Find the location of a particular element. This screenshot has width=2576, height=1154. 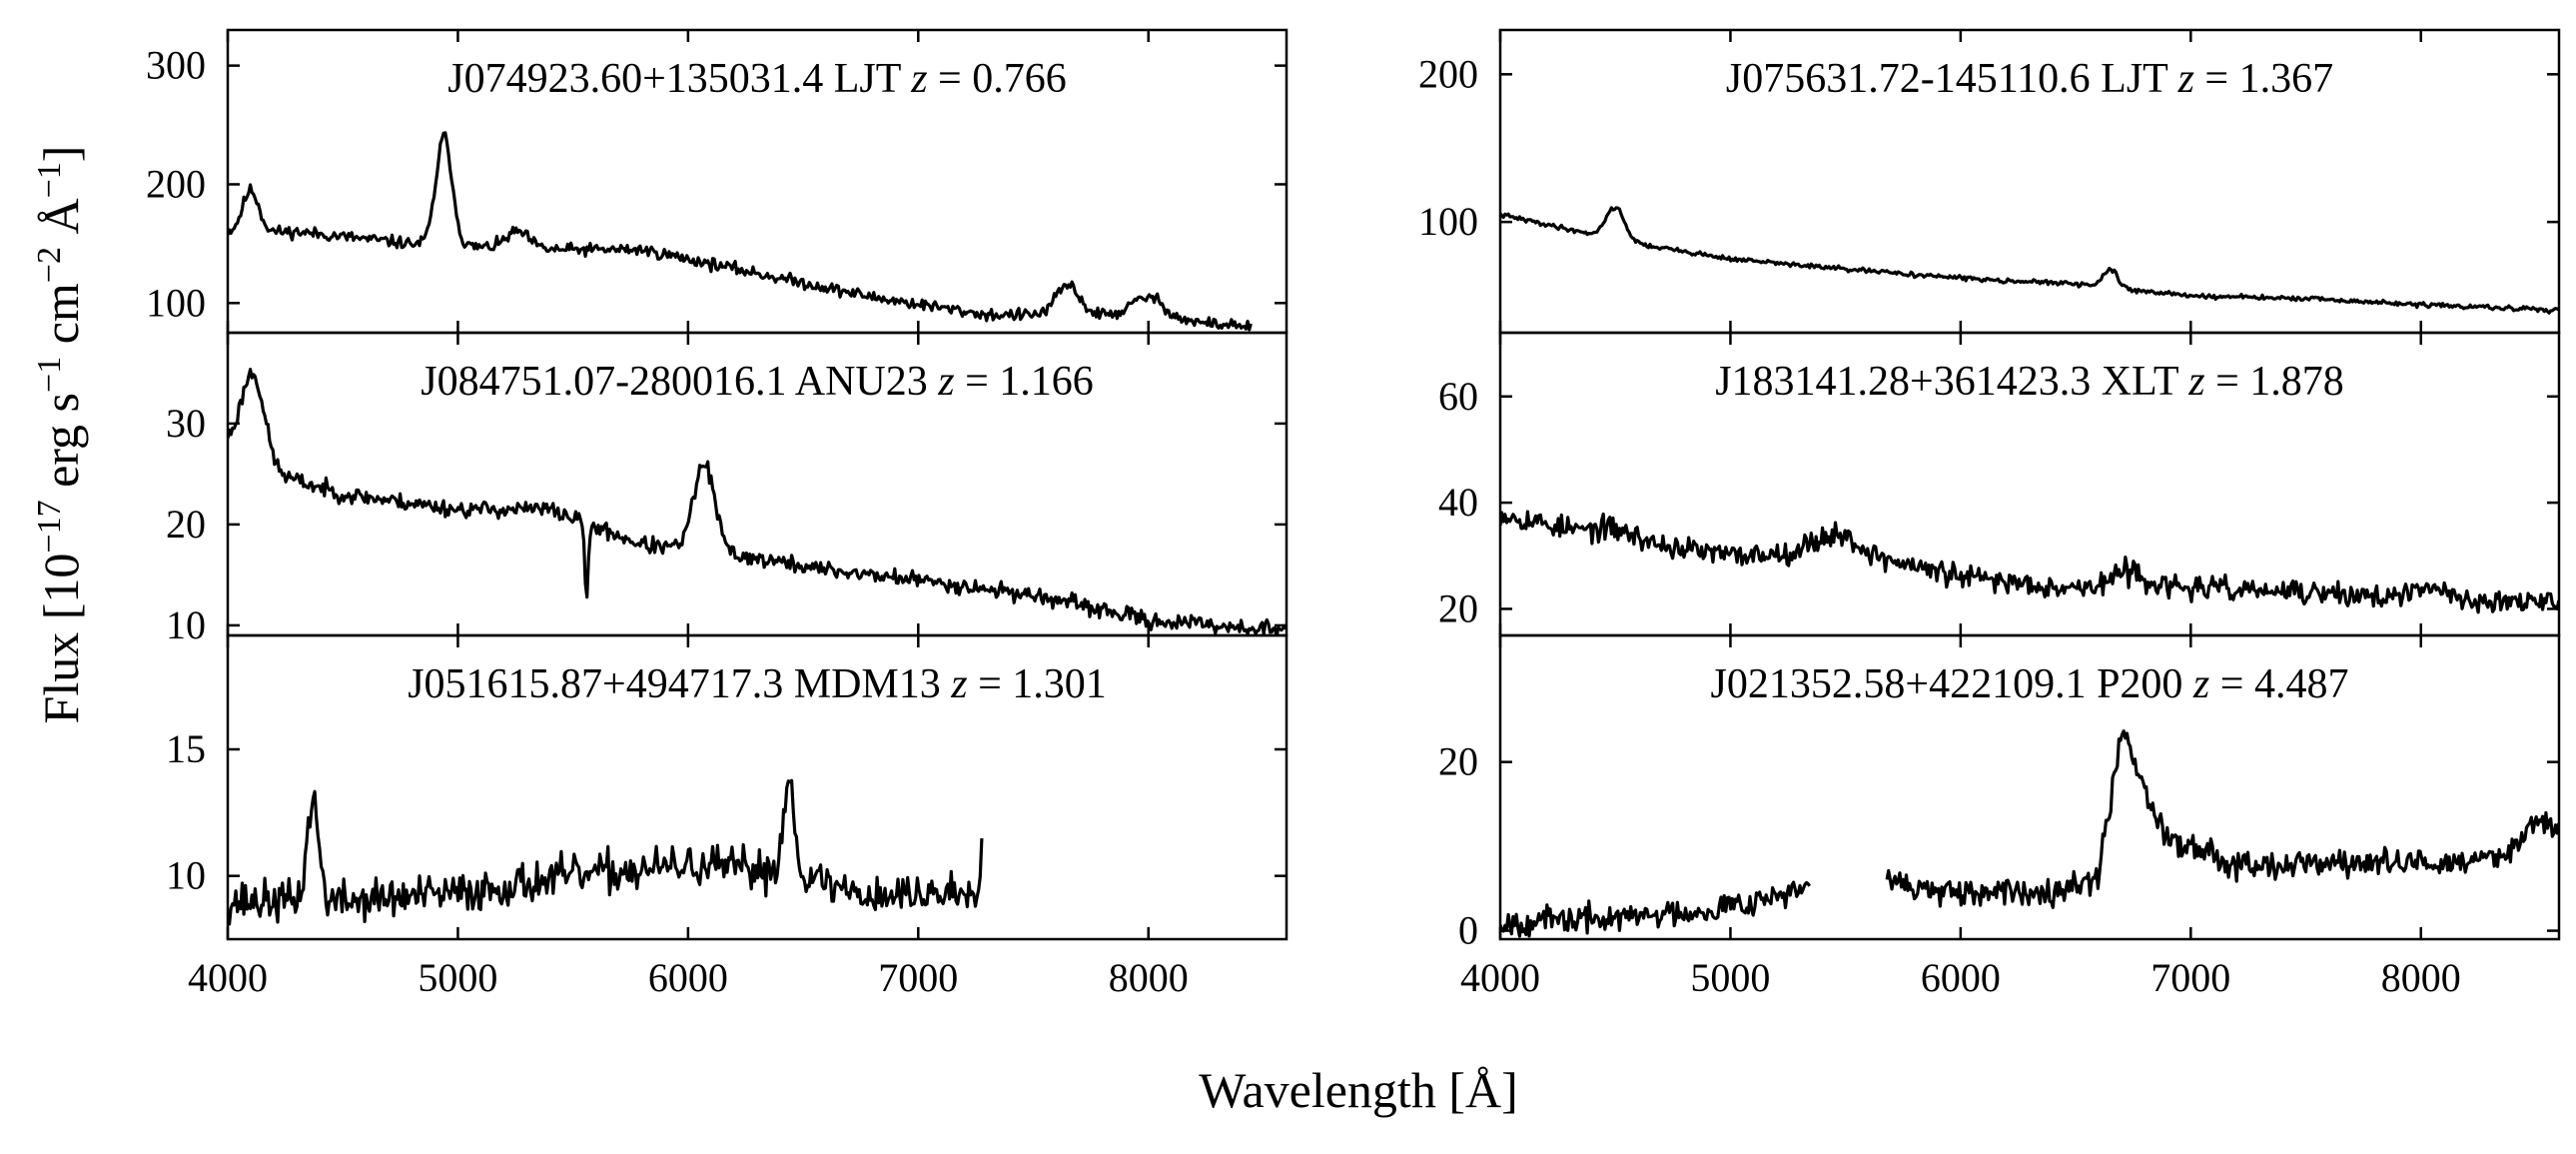

spectrum-panel-p3: 100 200 J075631.72-145110.6 LJT z = 1.367 is located at coordinates (1990, 181).